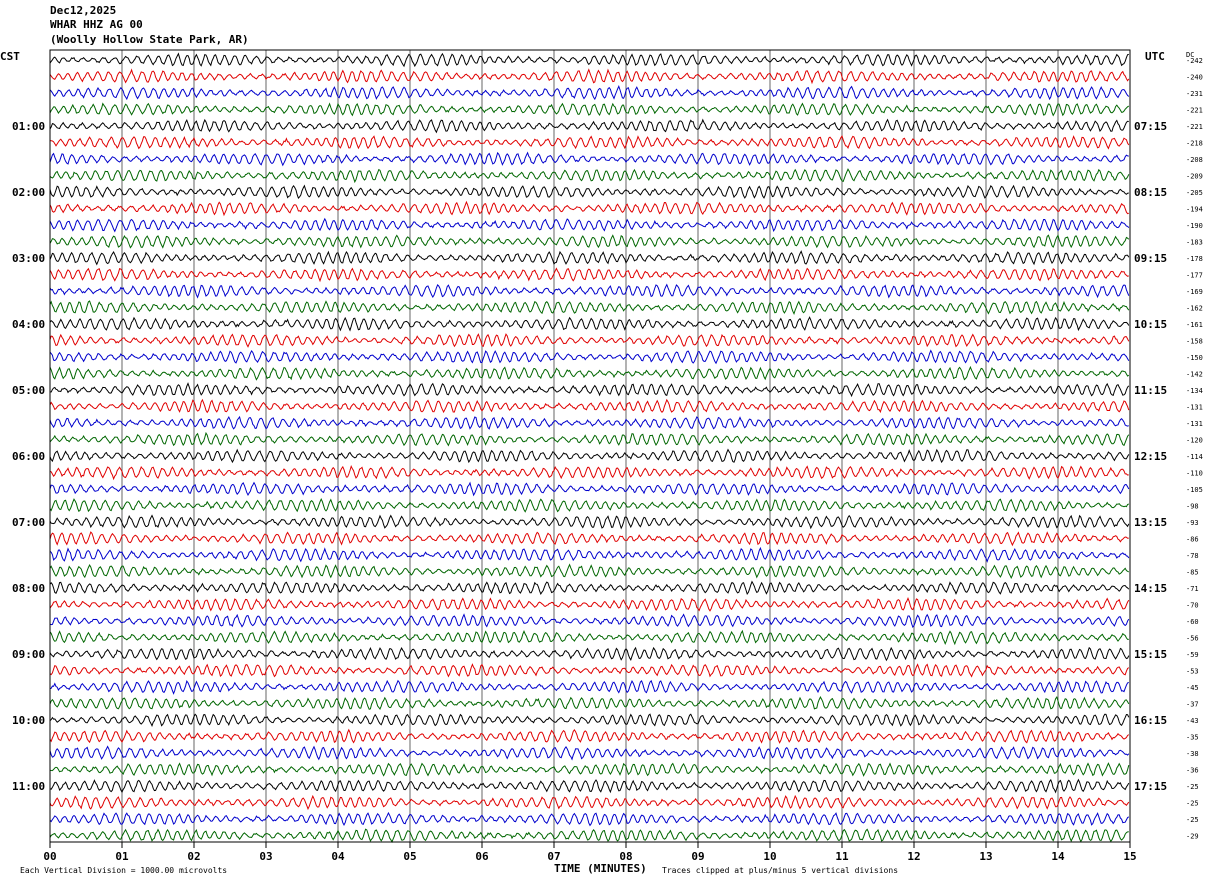 This screenshot has height=886, width=1210. What do you see at coordinates (1150, 456) in the screenshot?
I see `right-hour-label: 12:15` at bounding box center [1150, 456].